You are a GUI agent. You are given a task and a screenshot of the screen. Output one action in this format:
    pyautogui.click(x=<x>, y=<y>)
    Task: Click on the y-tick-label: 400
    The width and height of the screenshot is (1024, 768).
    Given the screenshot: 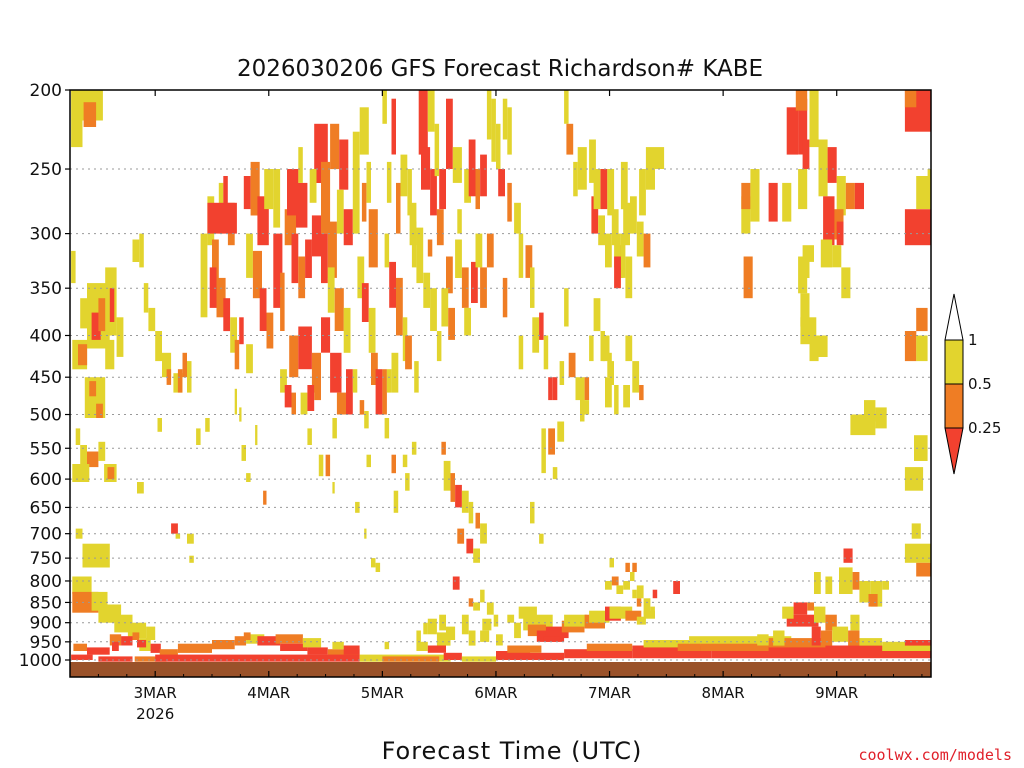 What is the action you would take?
    pyautogui.click(x=46, y=336)
    